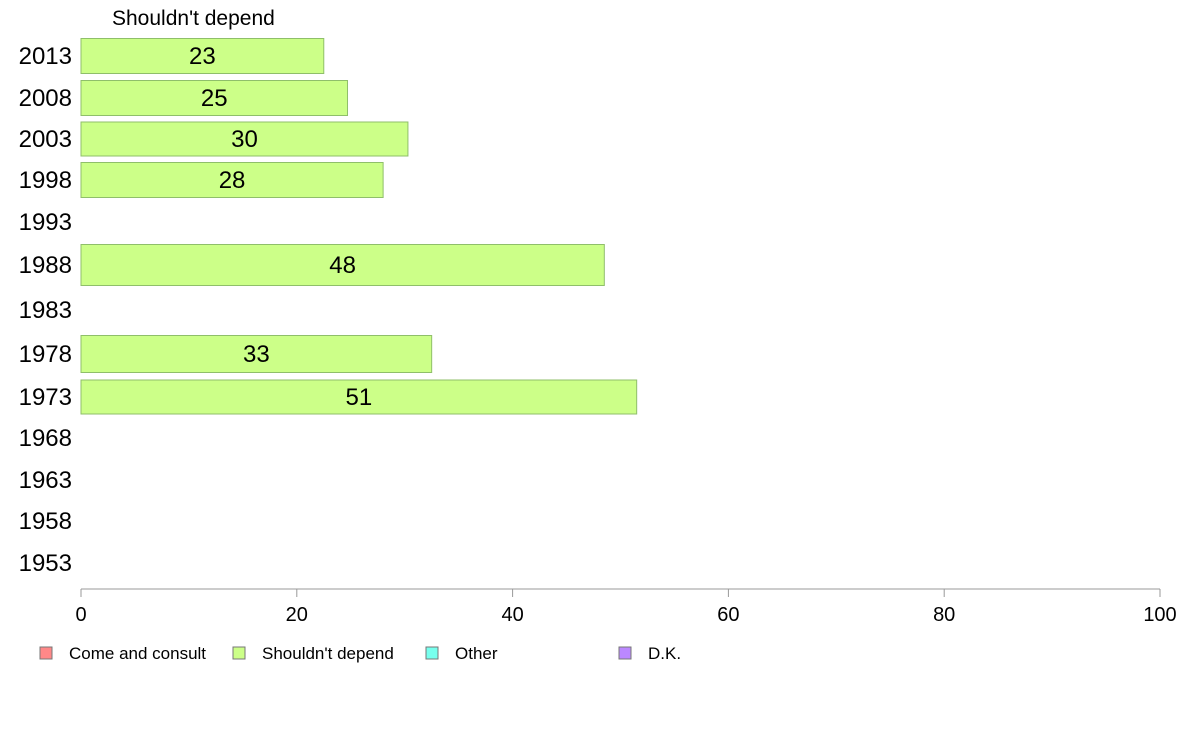  I want to click on chart-title: Shouldn't depend, so click(193, 18).